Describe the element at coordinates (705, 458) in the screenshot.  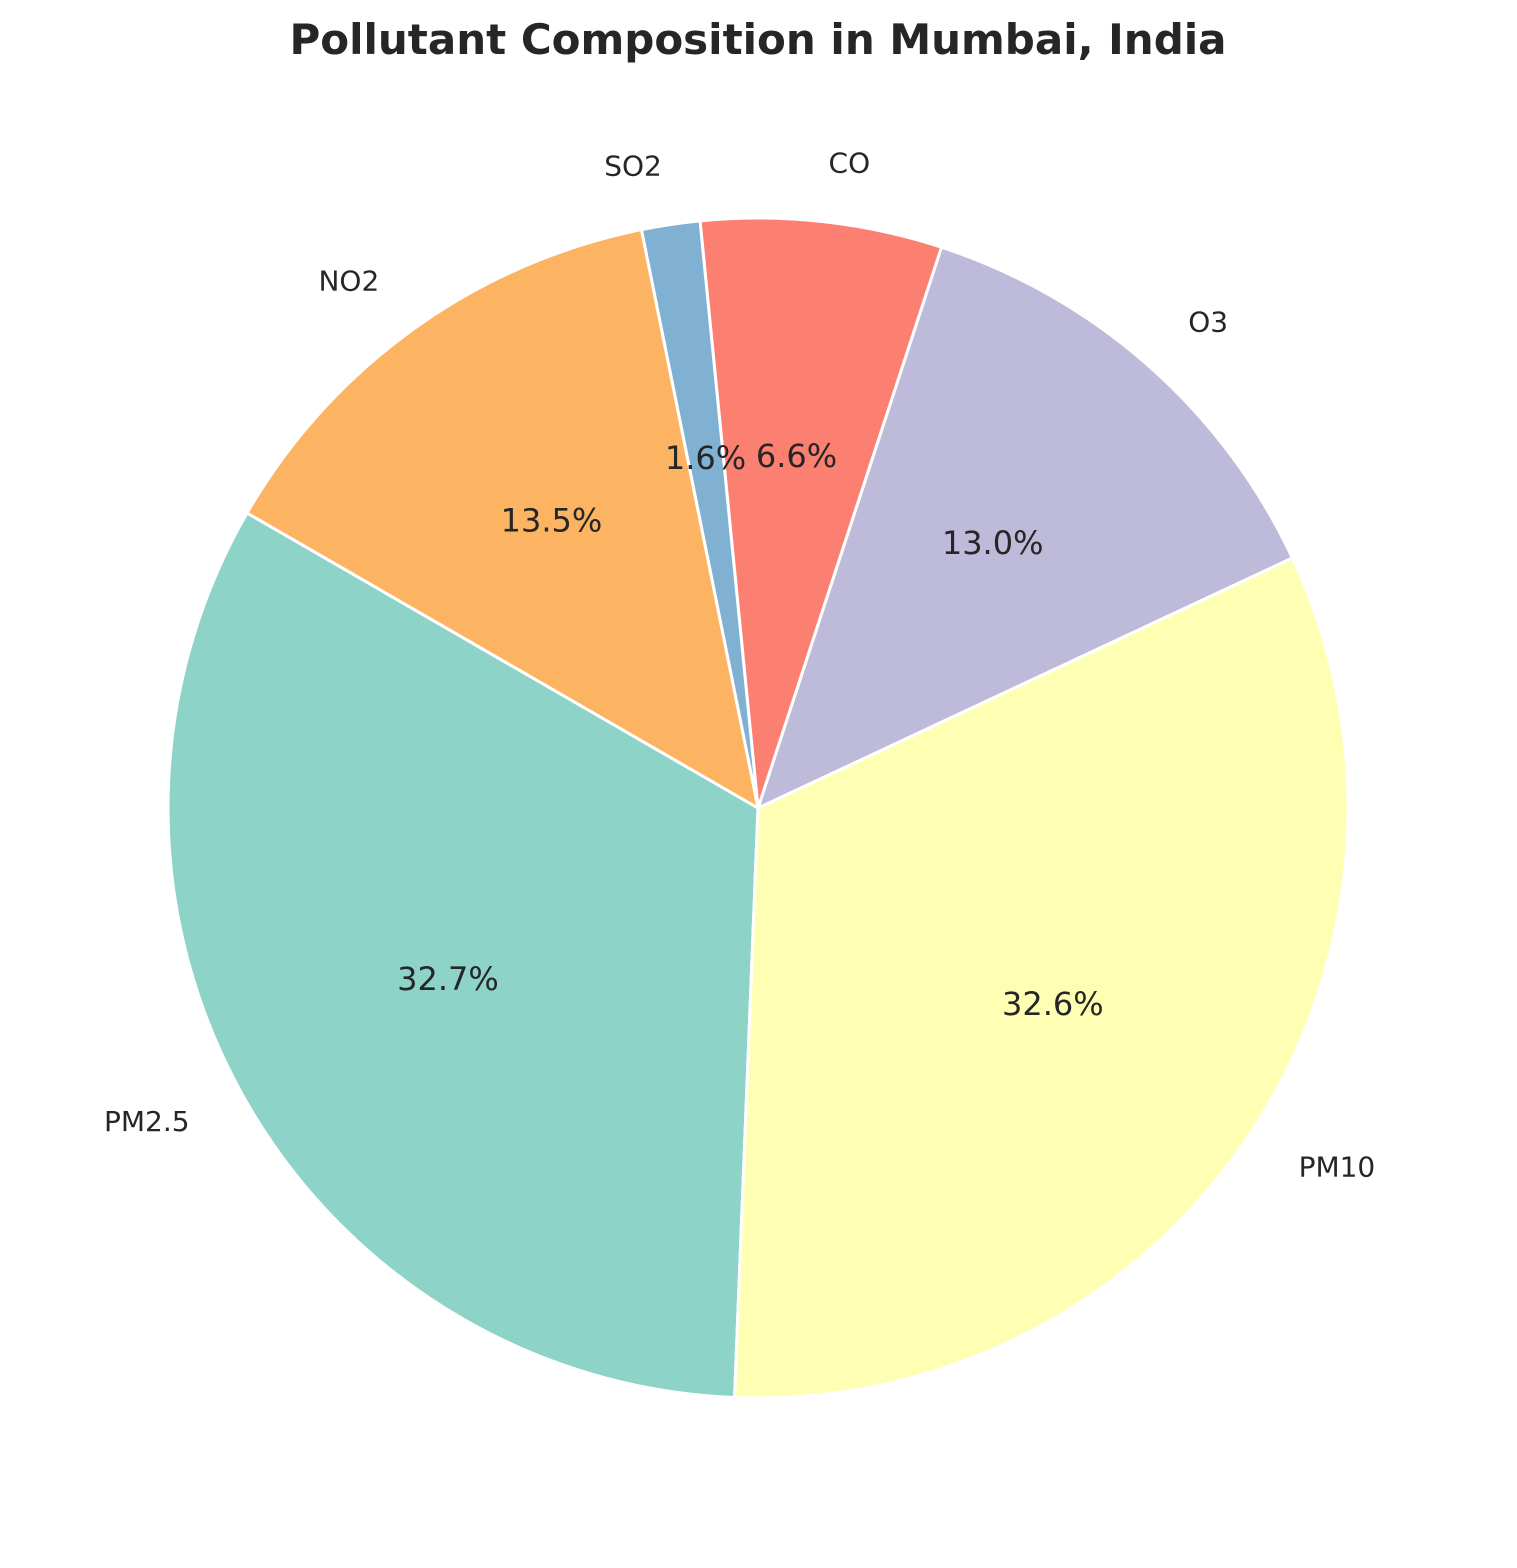
I see `slice-percent-so2: 1.6%` at that location.